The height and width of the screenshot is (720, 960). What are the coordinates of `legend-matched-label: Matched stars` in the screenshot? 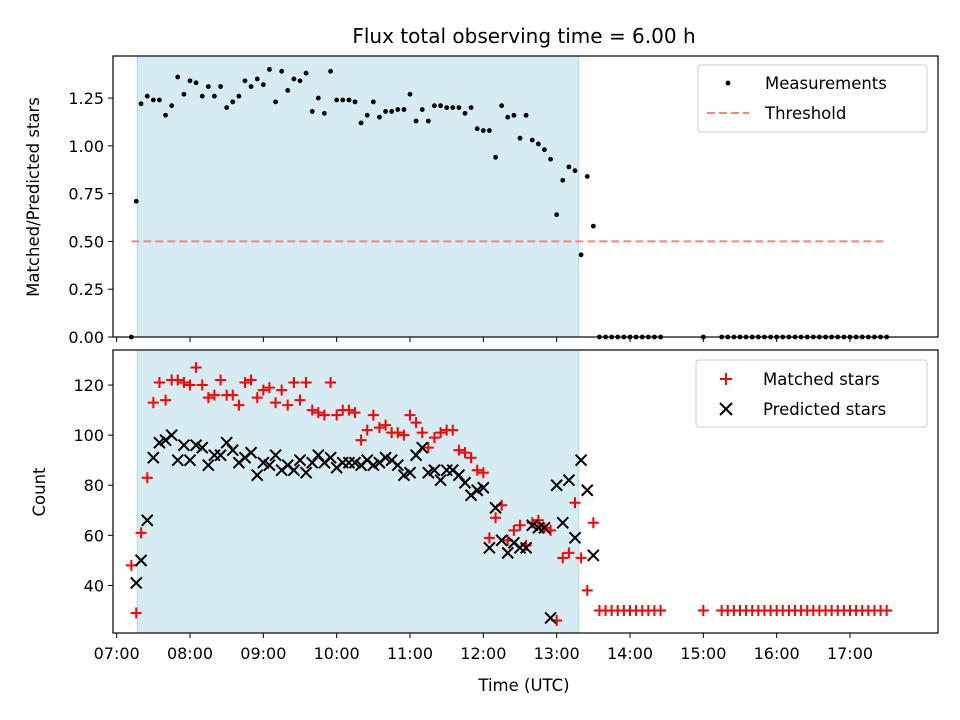 It's located at (821, 379).